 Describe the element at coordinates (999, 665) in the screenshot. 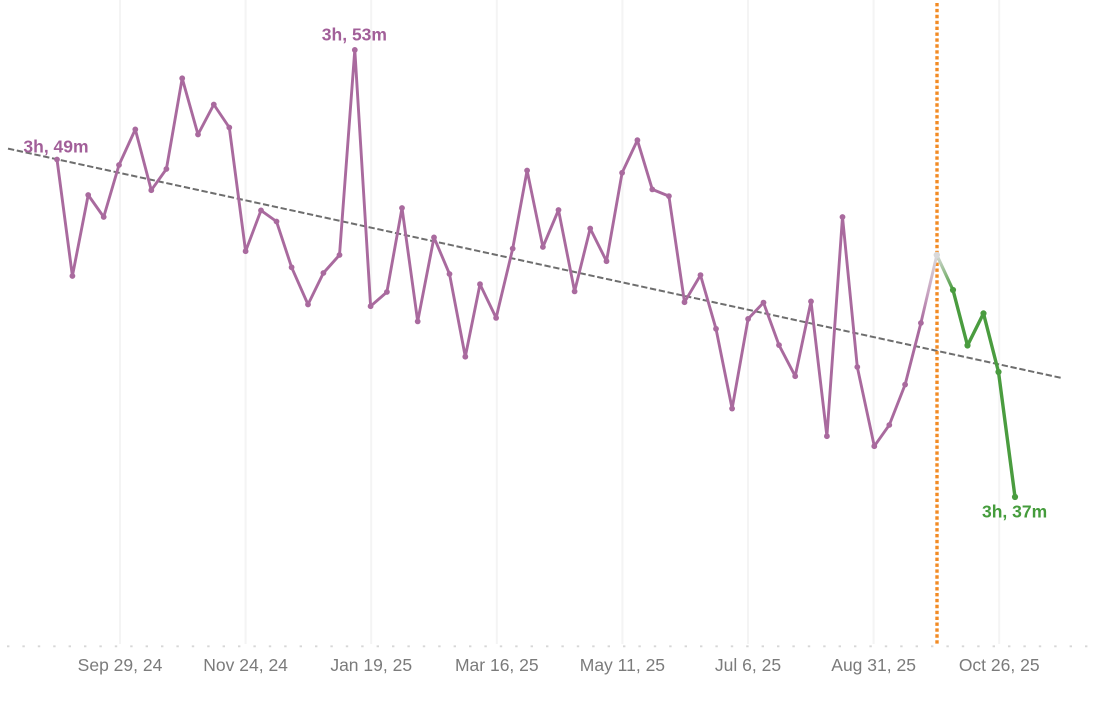

I see `svg-text: Oct 26, 25` at that location.